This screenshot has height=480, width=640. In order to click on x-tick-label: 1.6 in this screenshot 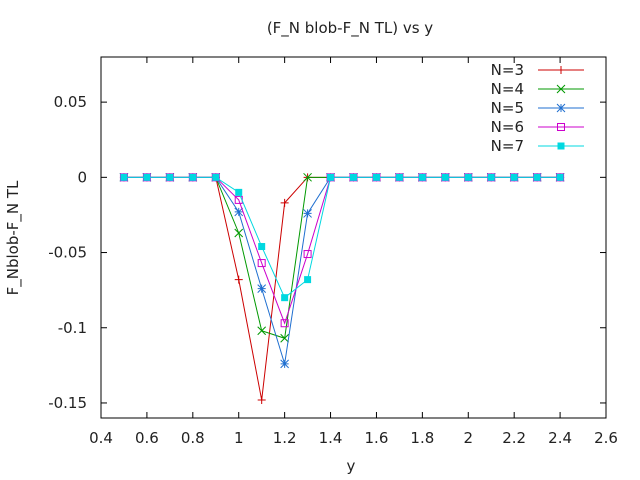, I will do `click(377, 438)`.